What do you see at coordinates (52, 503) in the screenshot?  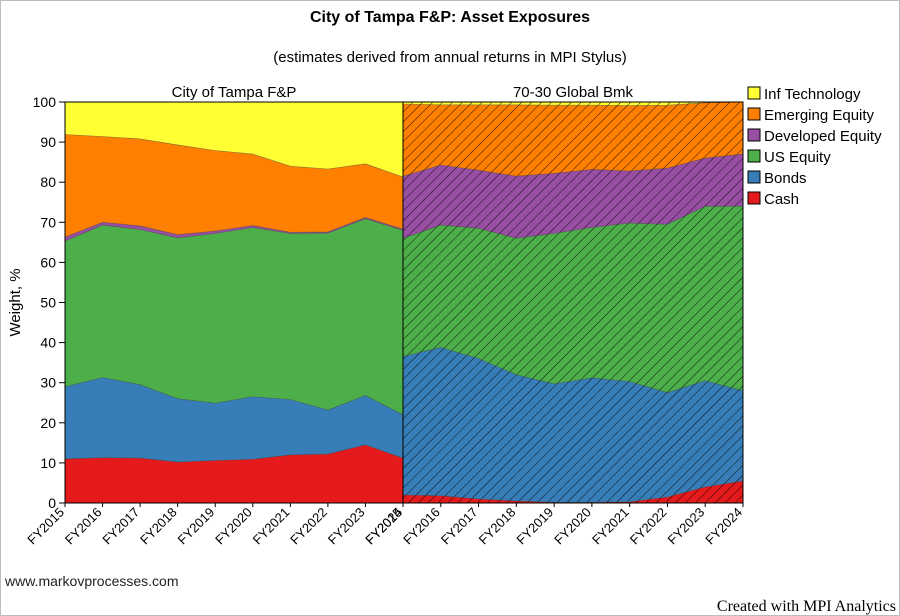 I see `y-tick-label: 0` at bounding box center [52, 503].